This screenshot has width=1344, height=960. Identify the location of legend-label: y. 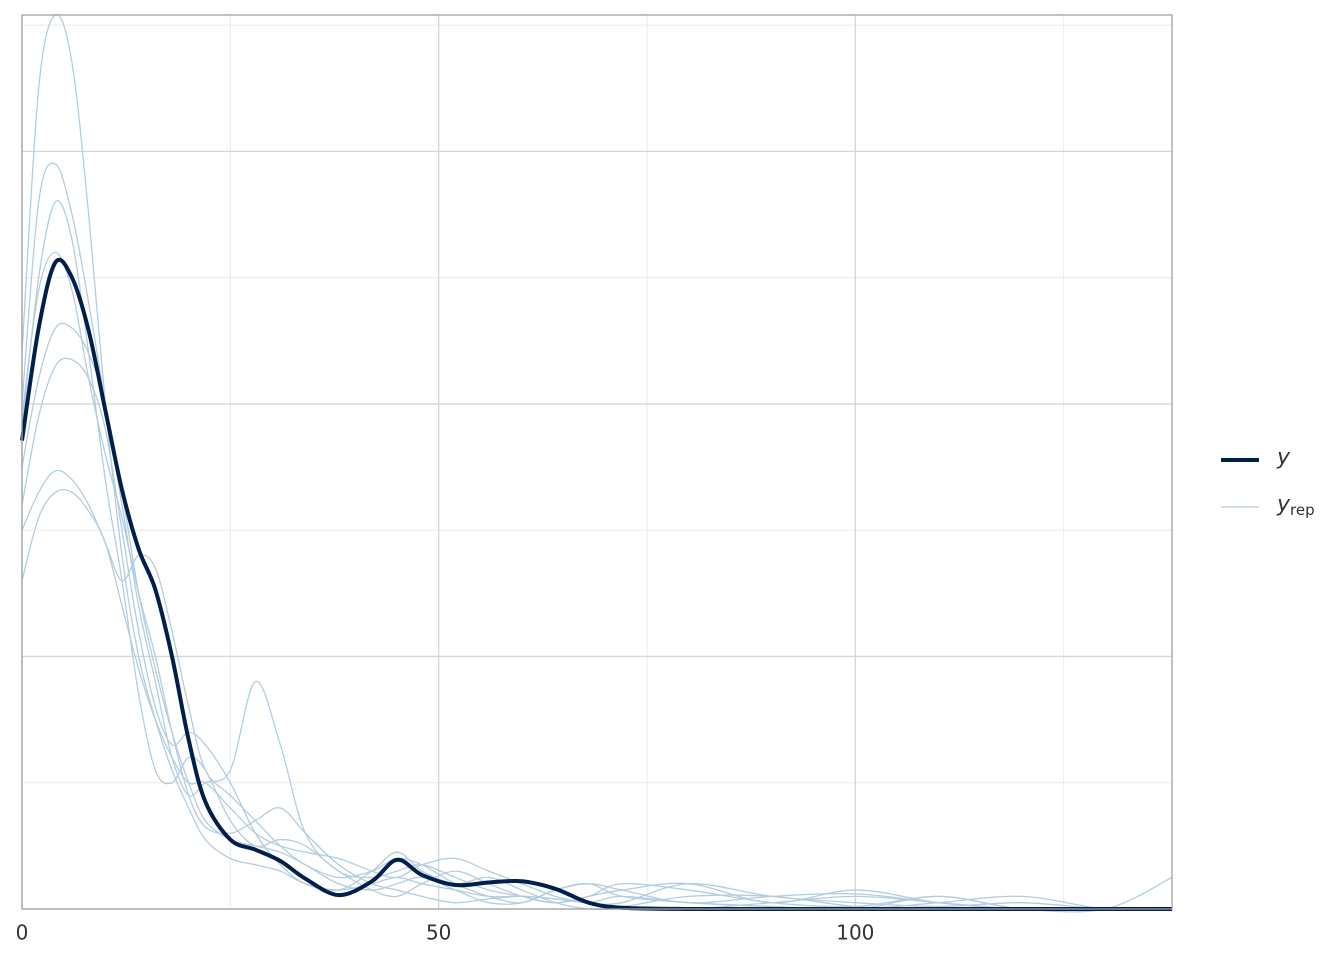
(1283, 457).